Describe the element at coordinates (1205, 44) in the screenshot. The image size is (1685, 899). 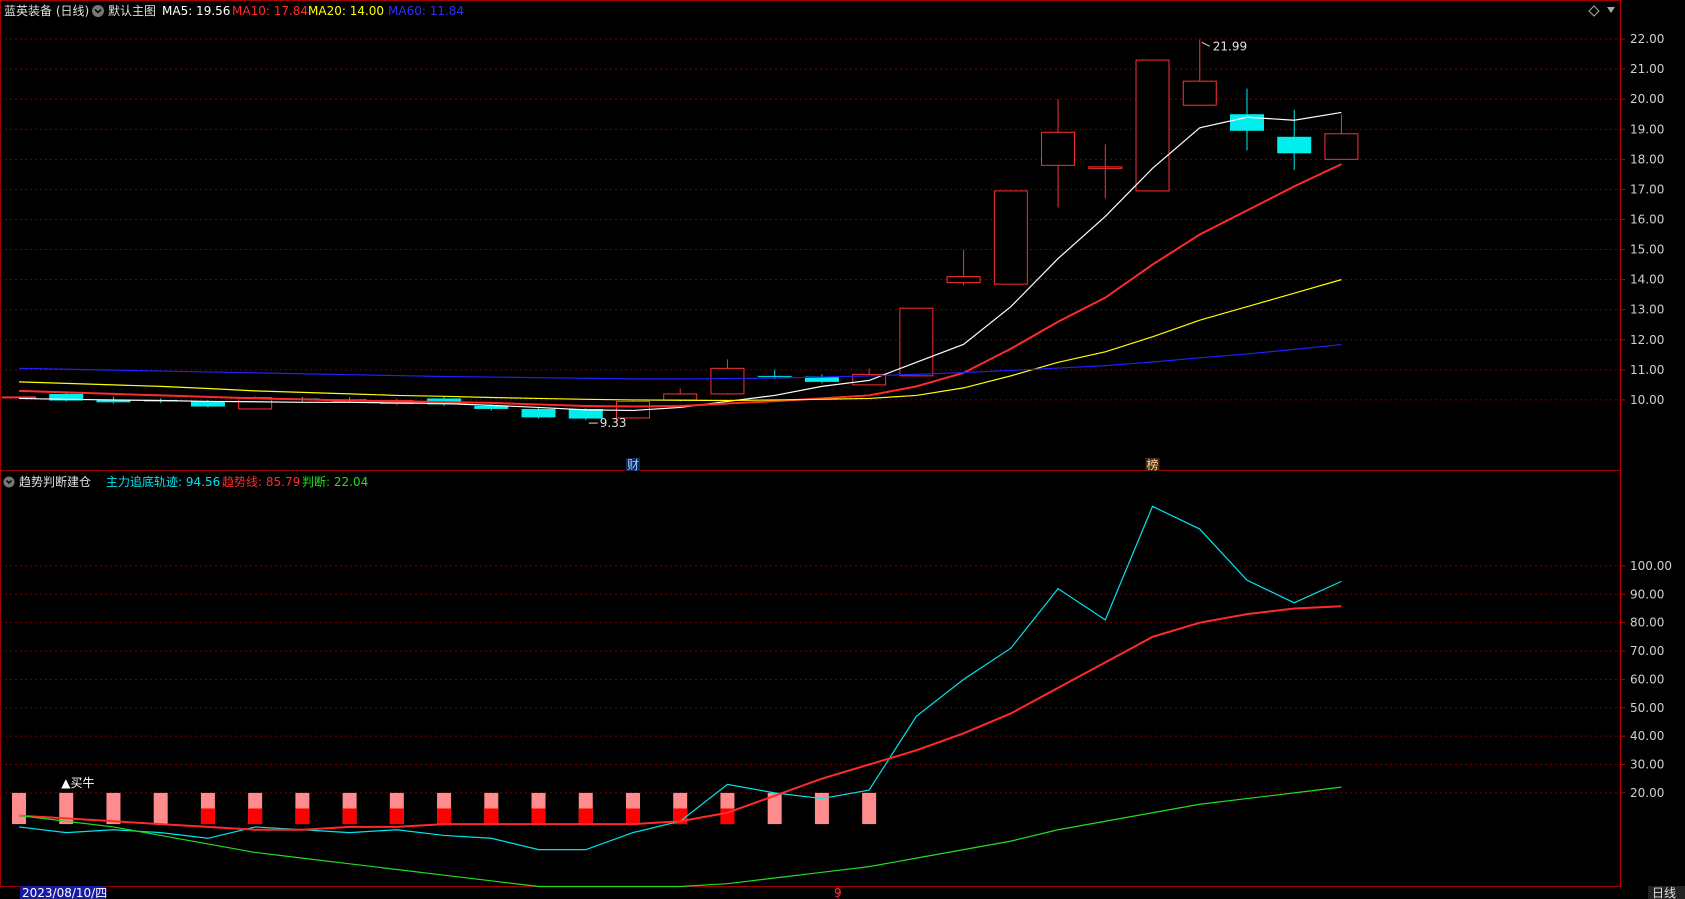
I see `high-marker-arrow` at that location.